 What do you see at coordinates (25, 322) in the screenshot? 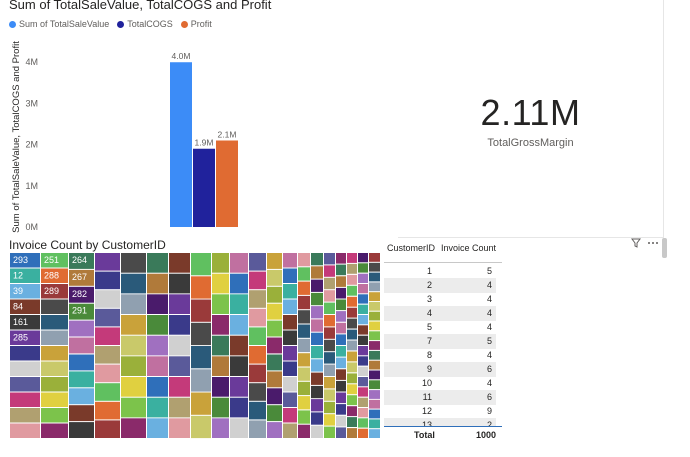
I see `treemap-tile: 161` at bounding box center [25, 322].